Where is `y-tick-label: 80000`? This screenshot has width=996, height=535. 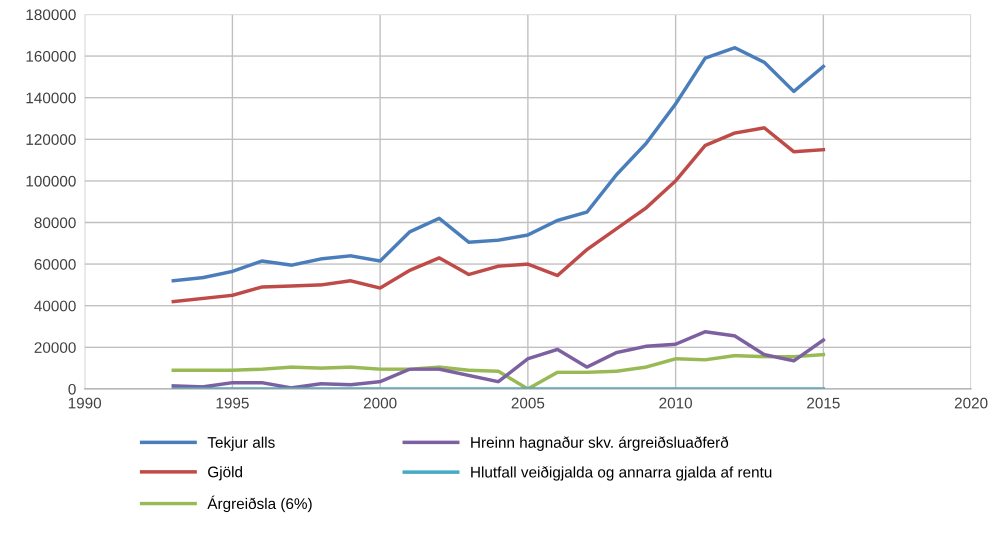 y-tick-label: 80000 is located at coordinates (55, 222).